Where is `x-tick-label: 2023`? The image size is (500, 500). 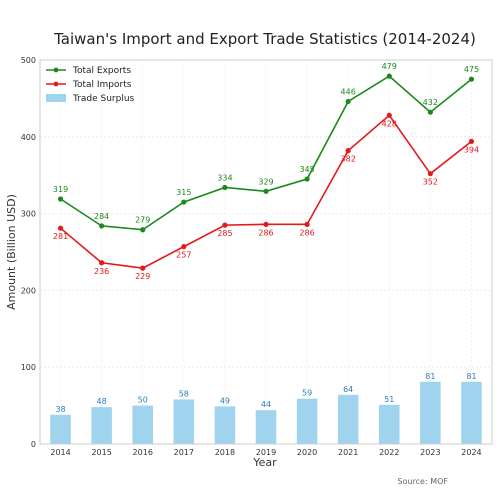 x-tick-label: 2023 is located at coordinates (430, 452).